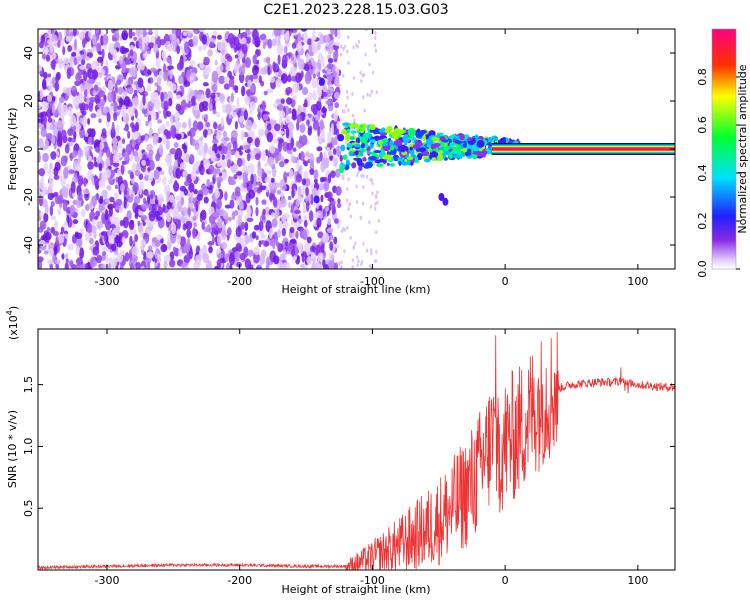 Image resolution: width=750 pixels, height=600 pixels. Describe the element at coordinates (107, 281) in the screenshot. I see `x-tick-label: -300` at that location.